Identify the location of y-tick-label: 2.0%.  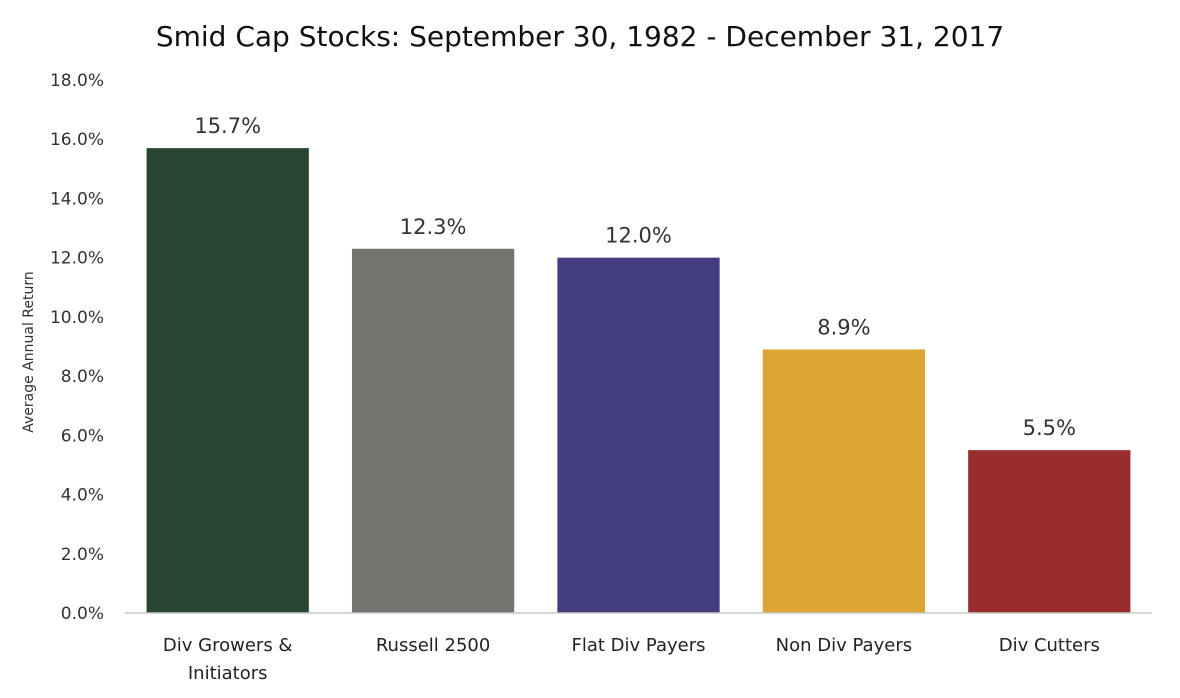
(82, 555).